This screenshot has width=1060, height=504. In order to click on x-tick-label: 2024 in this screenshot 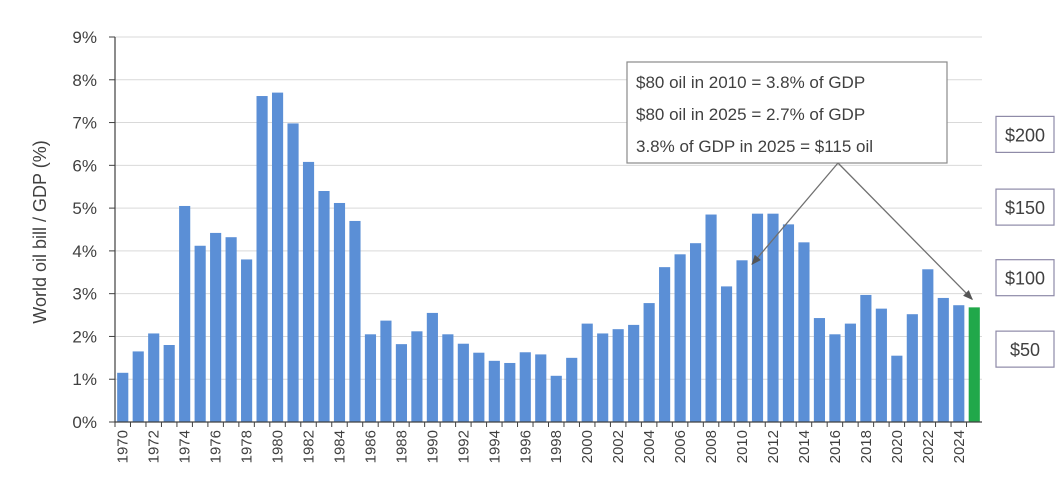, I will do `click(959, 446)`.